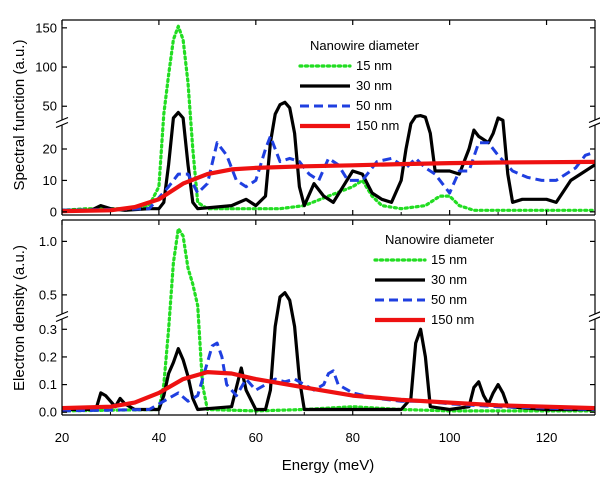 The height and width of the screenshot is (479, 600). What do you see at coordinates (48, 294) in the screenshot?
I see `y-tick-label: 0.5` at bounding box center [48, 294].